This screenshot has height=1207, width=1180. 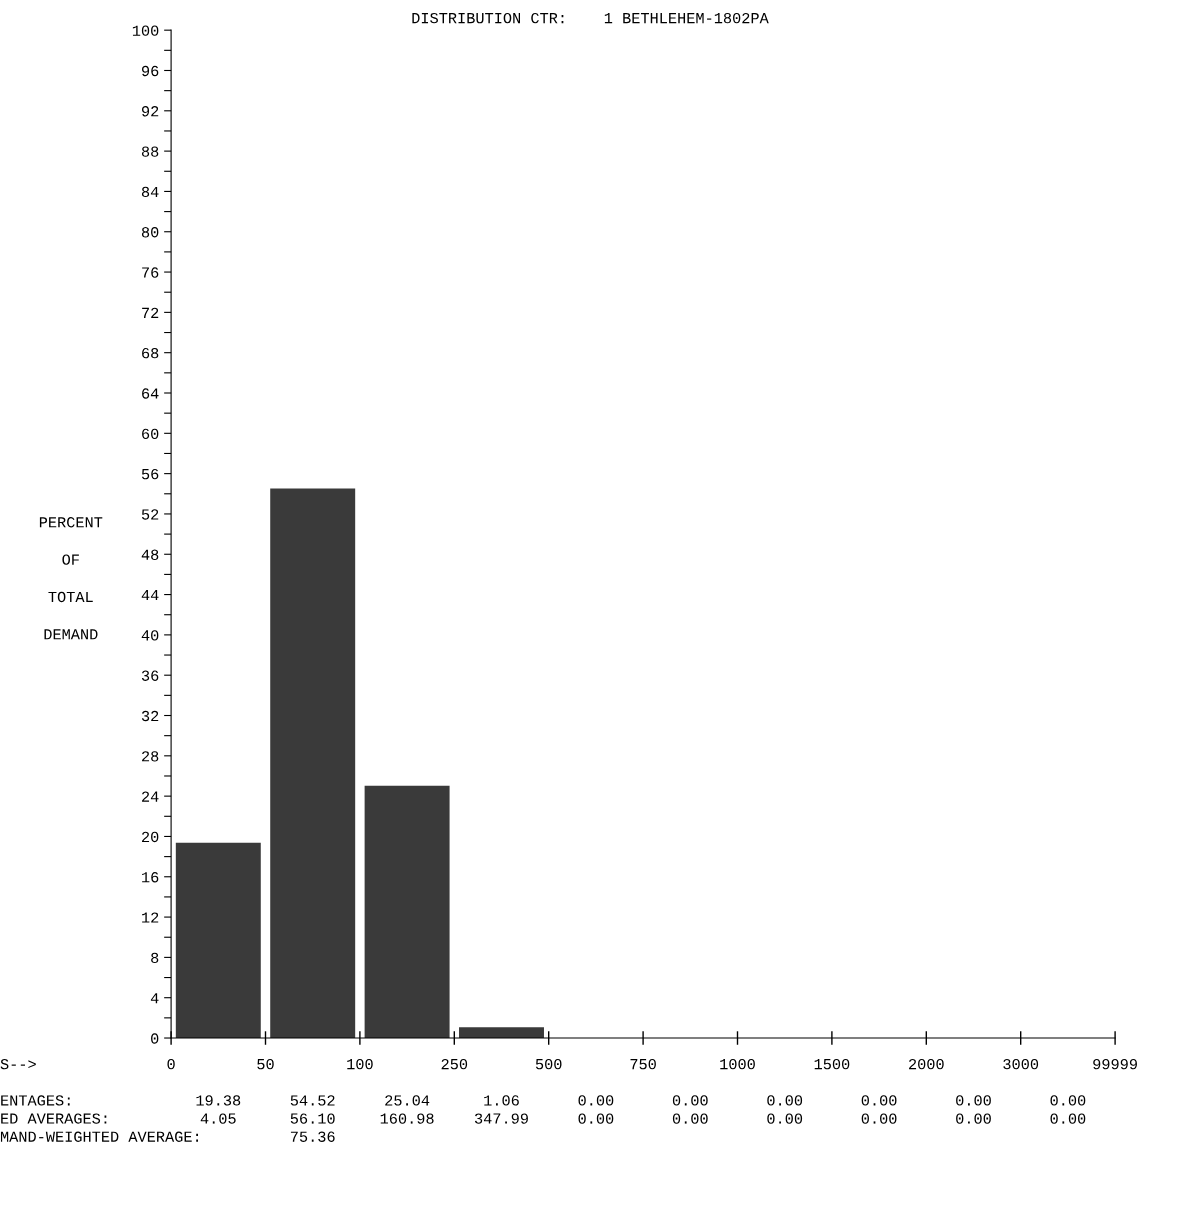 I want to click on text: 100, so click(x=360, y=1064).